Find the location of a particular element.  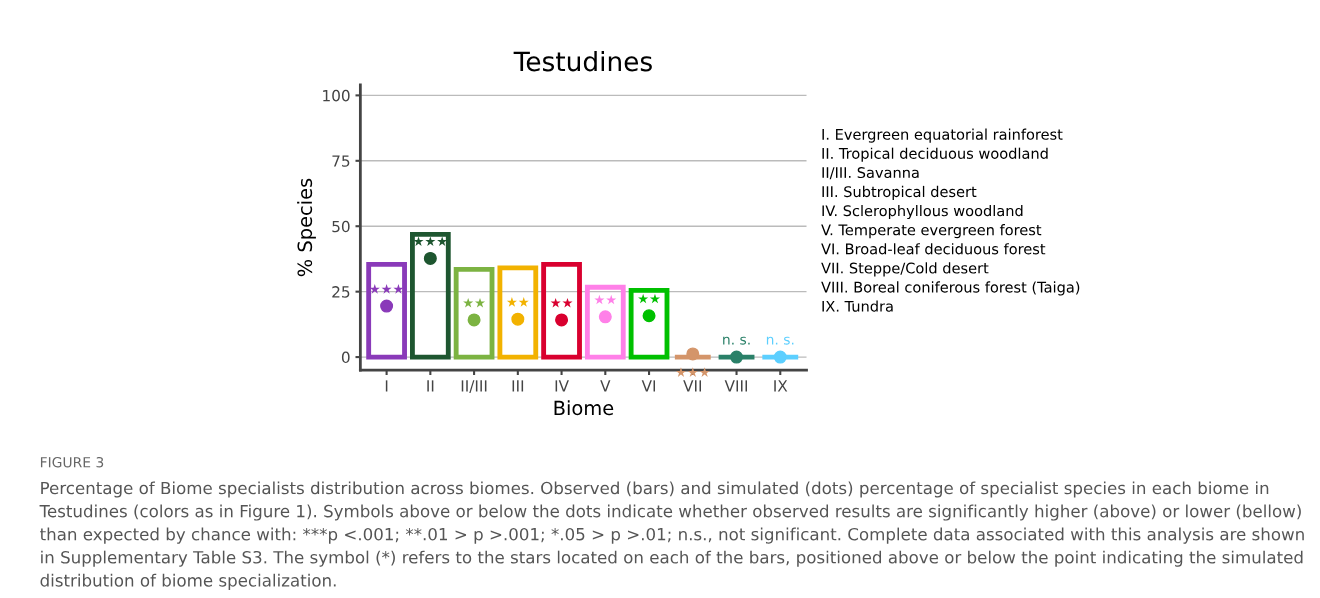

x-tick-label: III is located at coordinates (518, 386).